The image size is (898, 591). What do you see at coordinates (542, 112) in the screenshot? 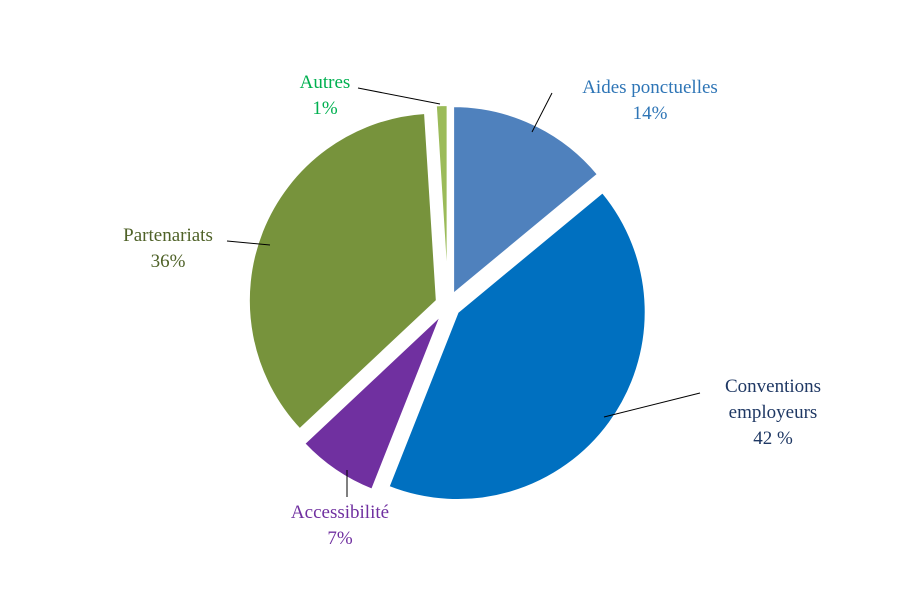
I see `leader-line-aides-ponctuelles` at bounding box center [542, 112].